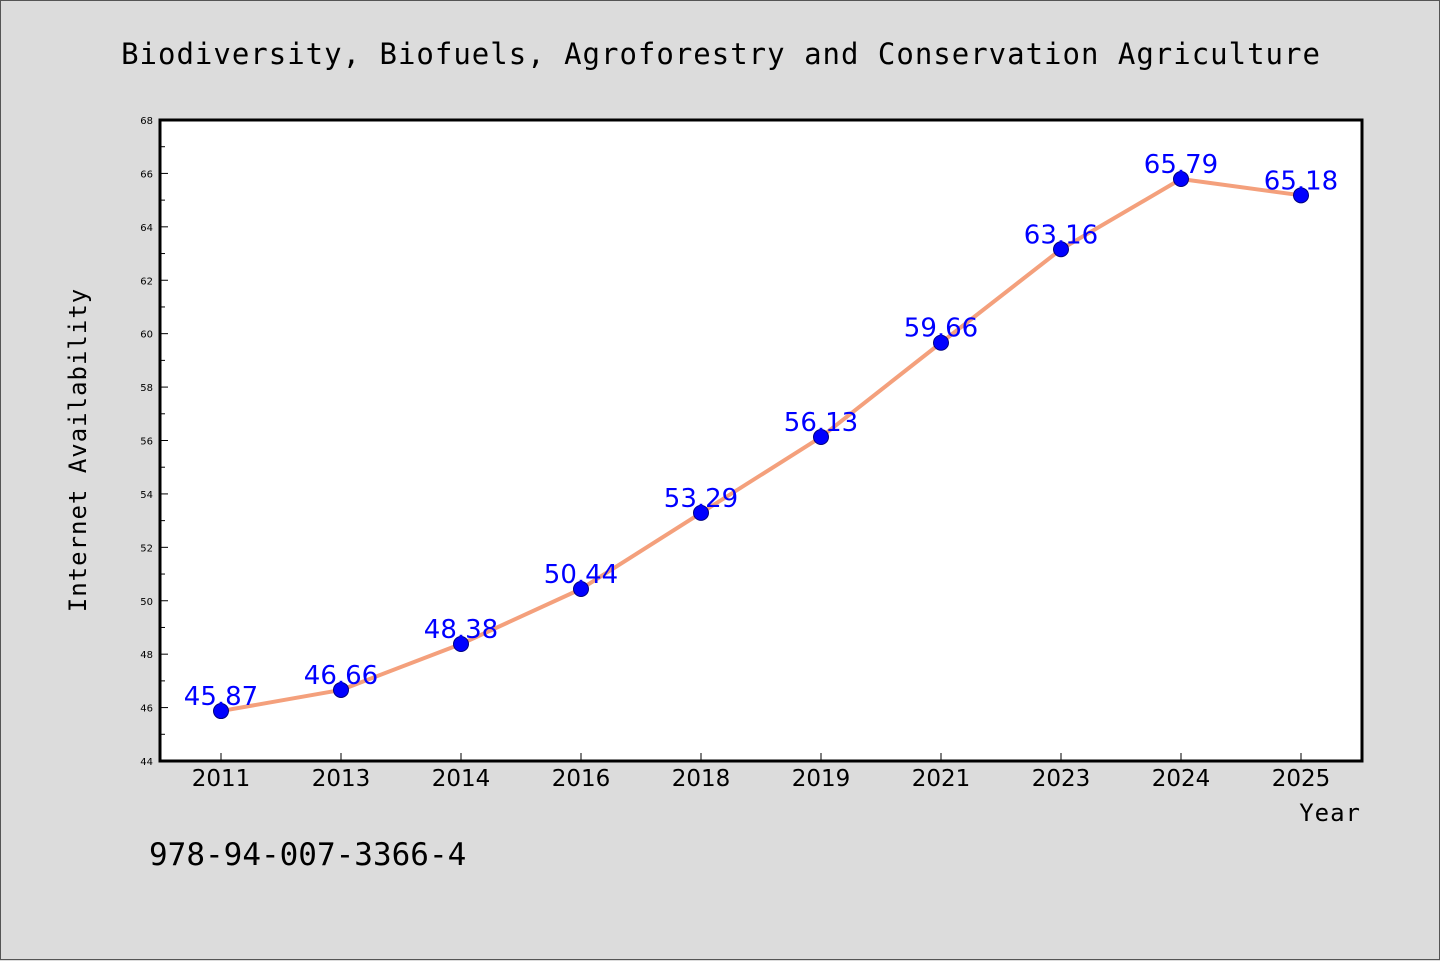  What do you see at coordinates (701, 499) in the screenshot?
I see `data-label: 53.29` at bounding box center [701, 499].